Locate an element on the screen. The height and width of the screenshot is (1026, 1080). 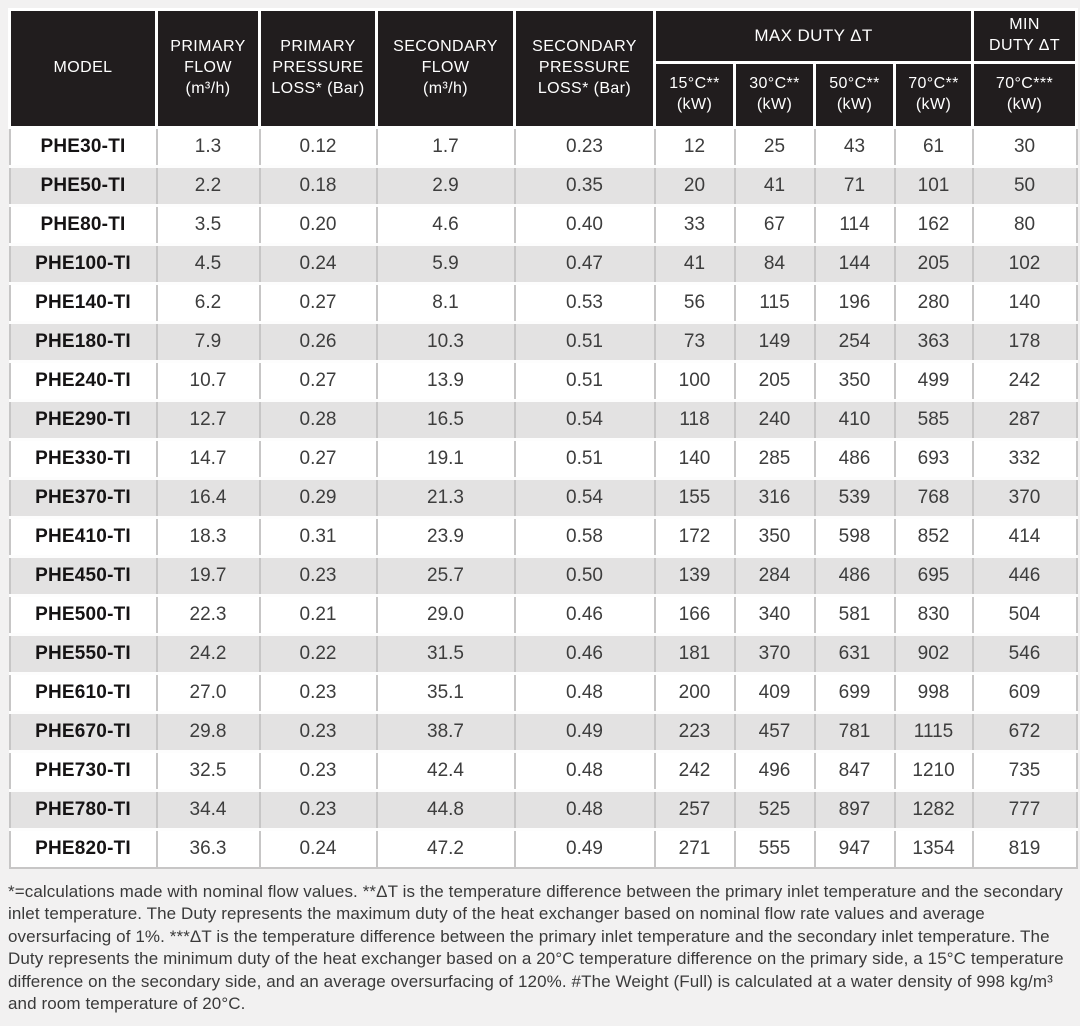
value-cell: 166 is located at coordinates (694, 615).